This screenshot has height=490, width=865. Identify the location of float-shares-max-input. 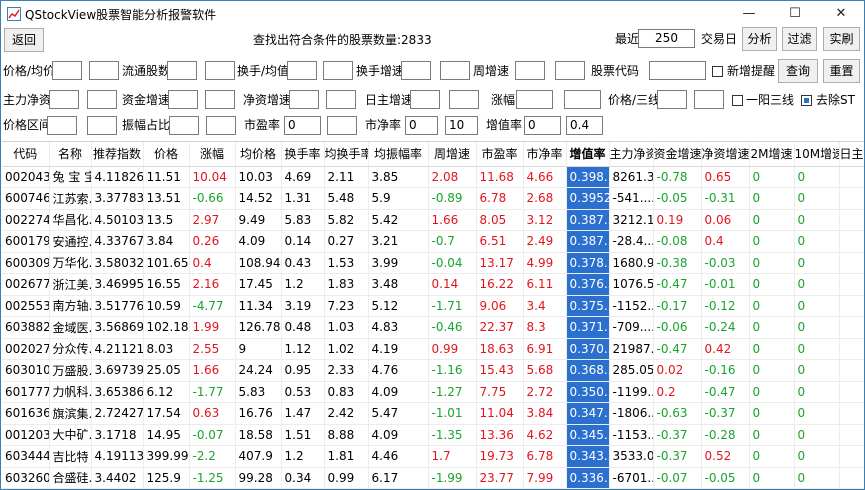
(220, 70).